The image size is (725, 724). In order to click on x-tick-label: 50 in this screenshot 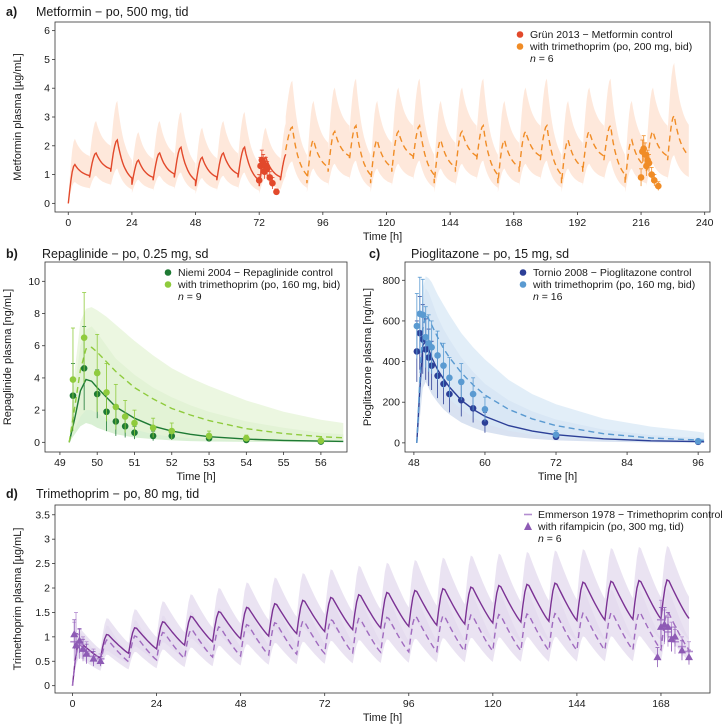, I will do `click(97, 463)`.